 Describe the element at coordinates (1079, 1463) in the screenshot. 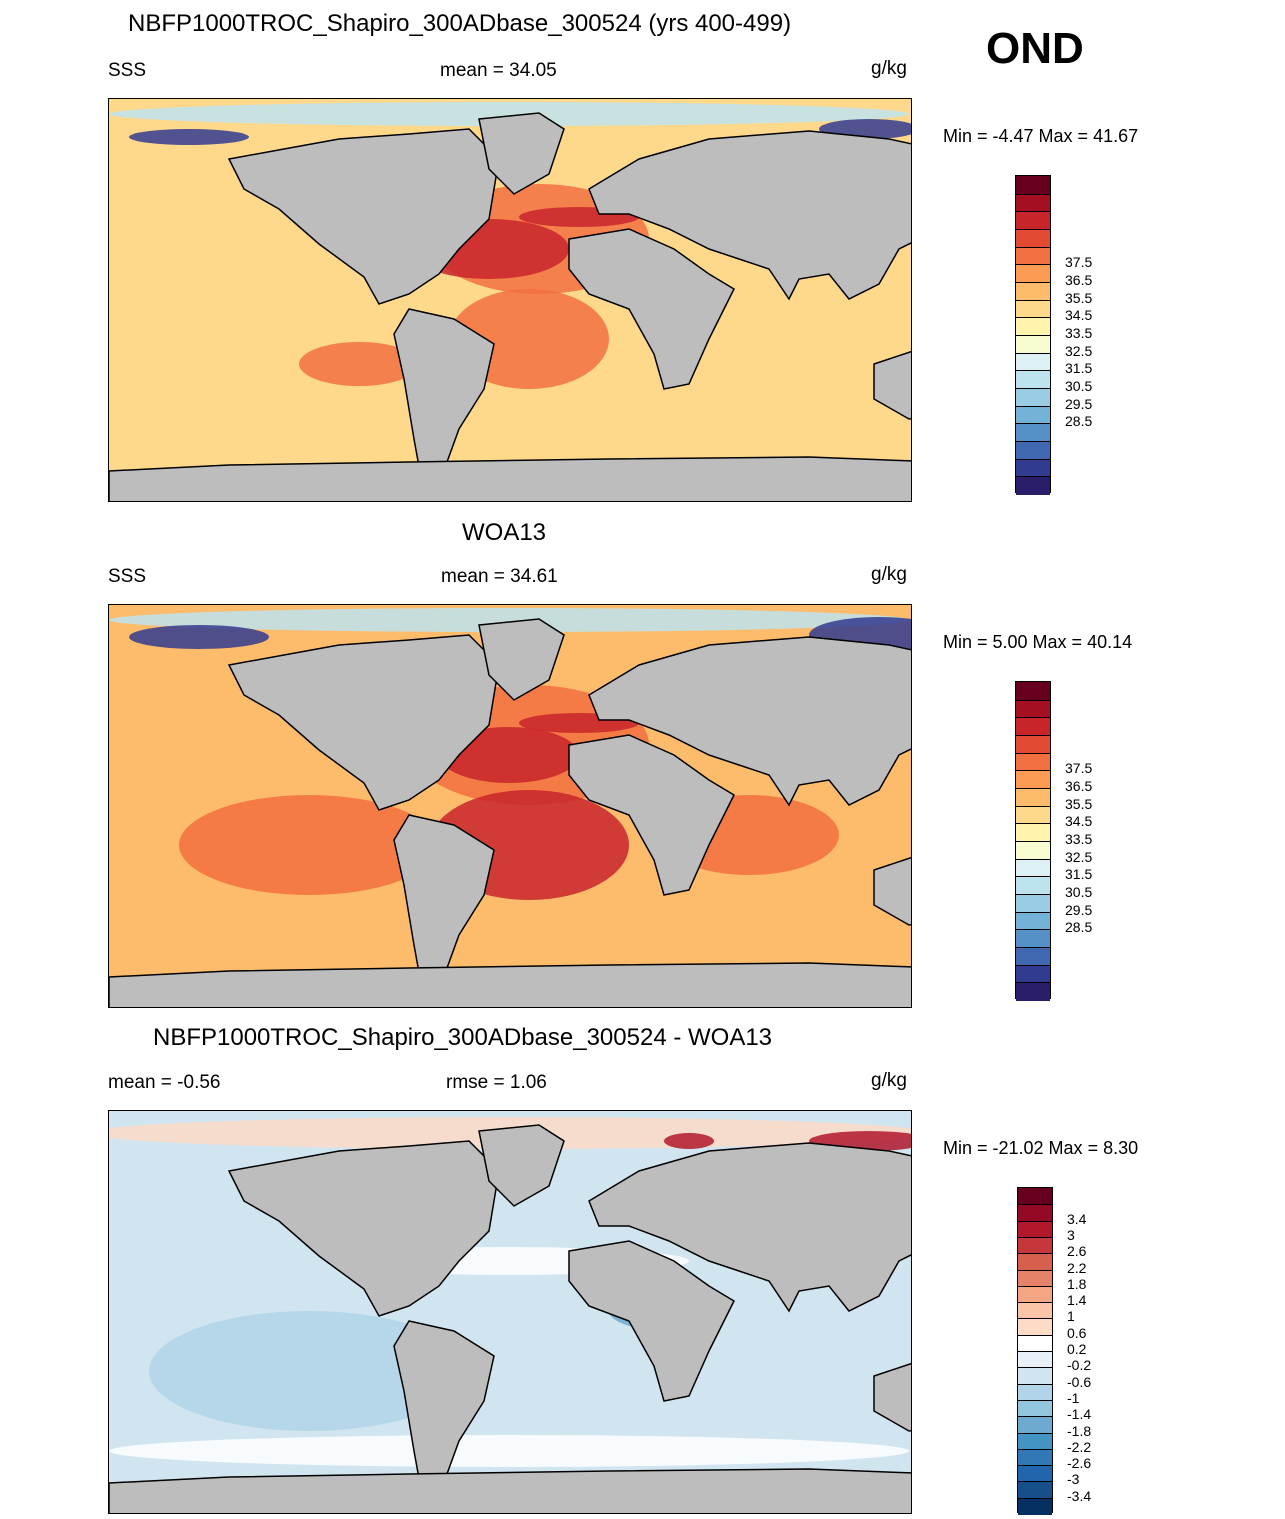

I see `colorbar-tick-label: -2.6` at that location.